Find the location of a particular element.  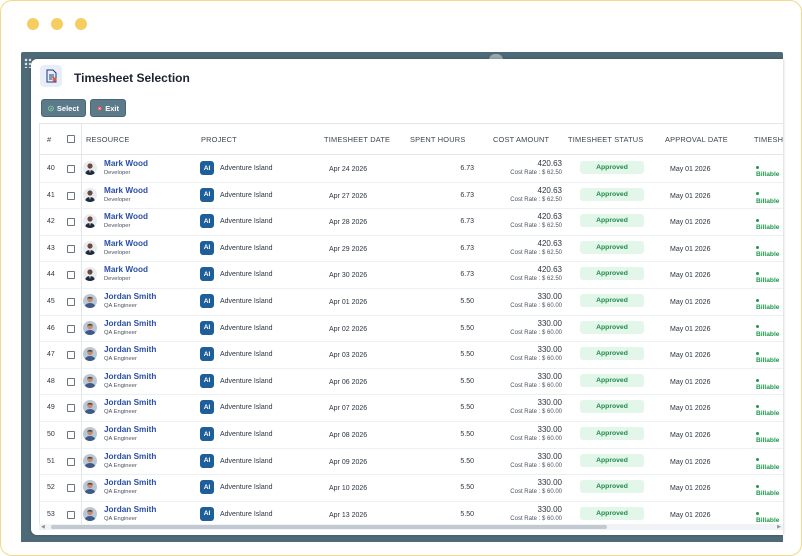

close-dot-icon is located at coordinates (33, 24).